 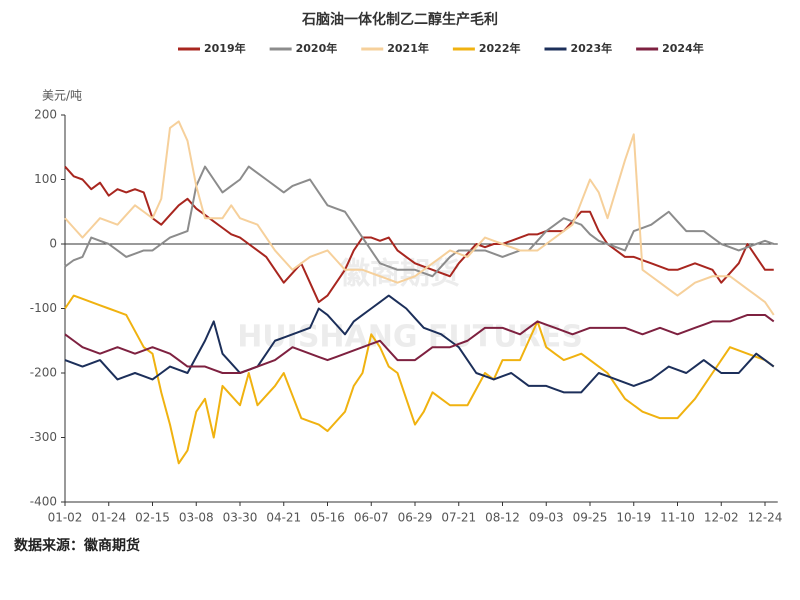 I want to click on x-tick-label: 01-24, so click(x=108, y=518).